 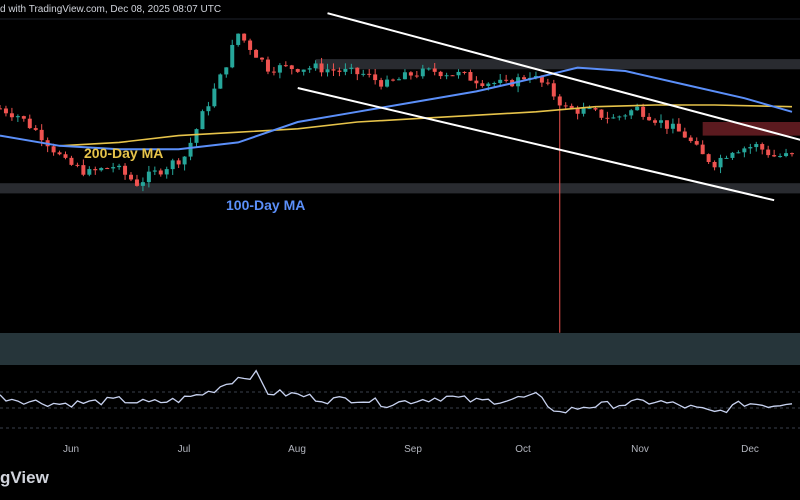 What do you see at coordinates (413, 449) in the screenshot?
I see `x-tick-label: Sep` at bounding box center [413, 449].